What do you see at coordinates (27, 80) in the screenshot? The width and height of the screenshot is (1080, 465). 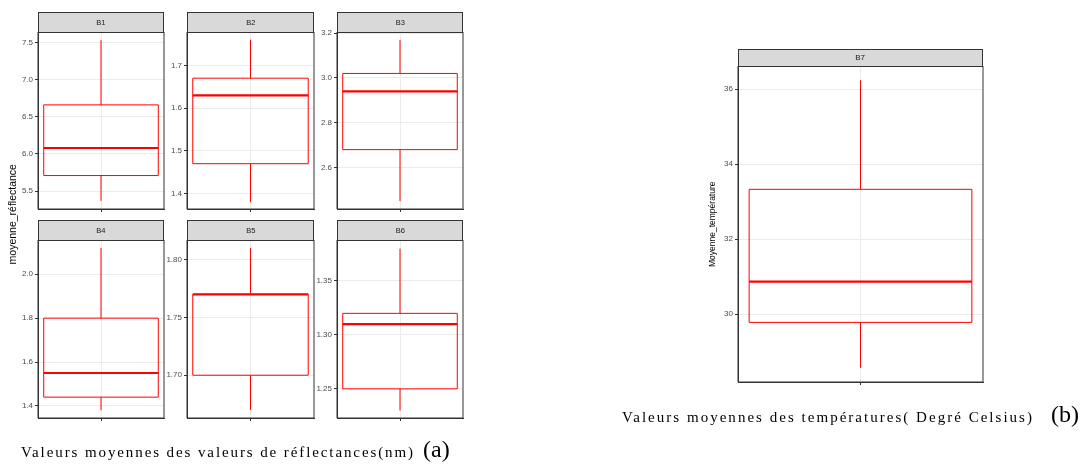 I see `y-tick-label: 7.0` at bounding box center [27, 80].